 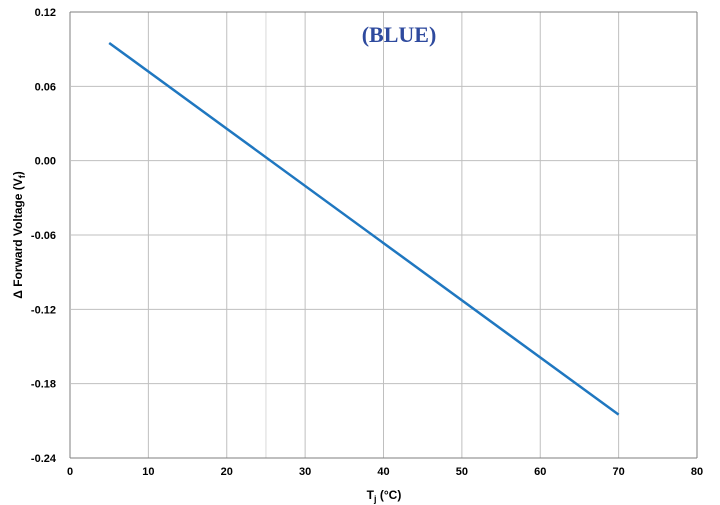 What do you see at coordinates (619, 472) in the screenshot?
I see `x-tick-label: 70` at bounding box center [619, 472].